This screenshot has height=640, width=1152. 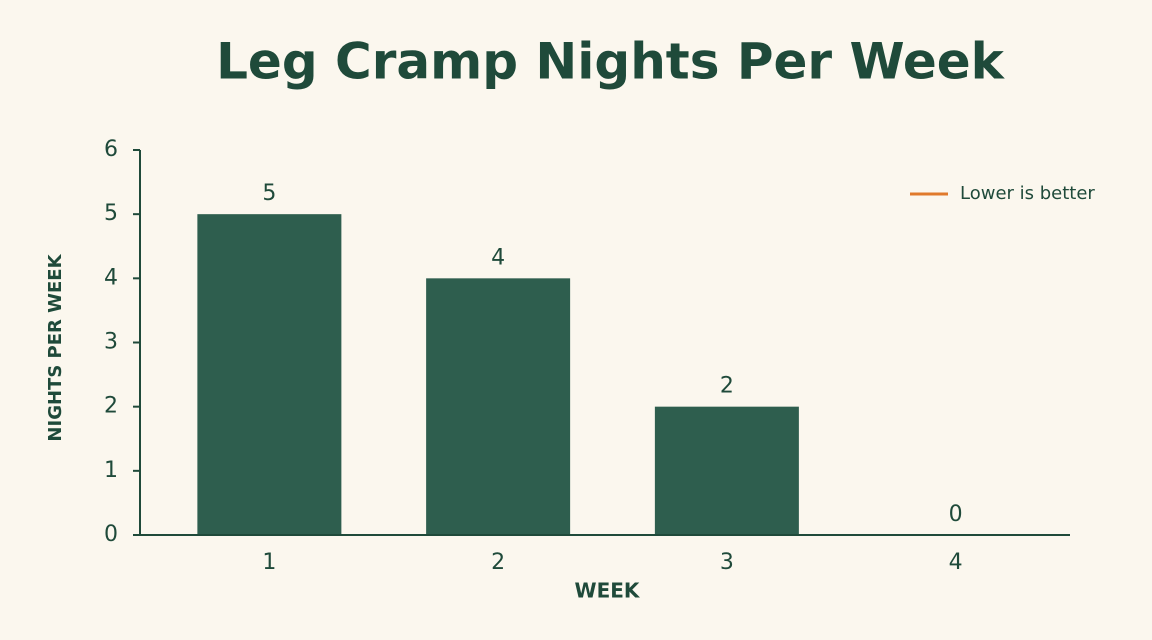 What do you see at coordinates (111, 213) in the screenshot?
I see `y-tick-label: 5` at bounding box center [111, 213].